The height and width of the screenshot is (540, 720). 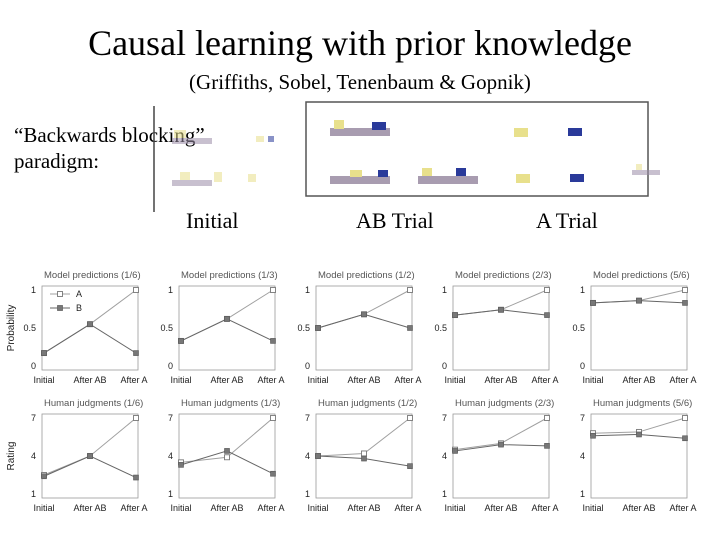 What do you see at coordinates (79, 294) in the screenshot?
I see `legend-label: A` at bounding box center [79, 294].